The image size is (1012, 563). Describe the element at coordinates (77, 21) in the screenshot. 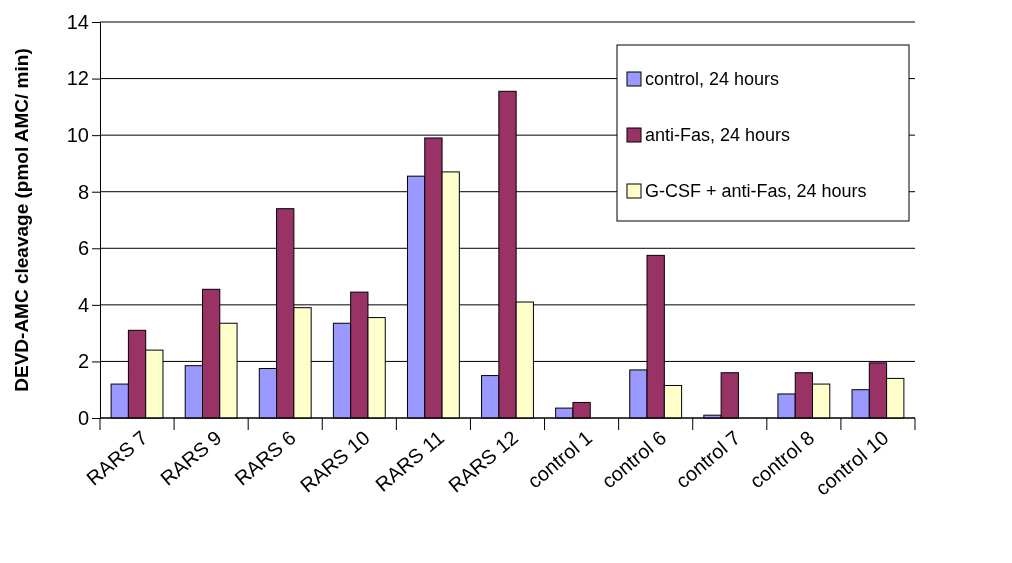

I see `y-tick-label: 14` at that location.